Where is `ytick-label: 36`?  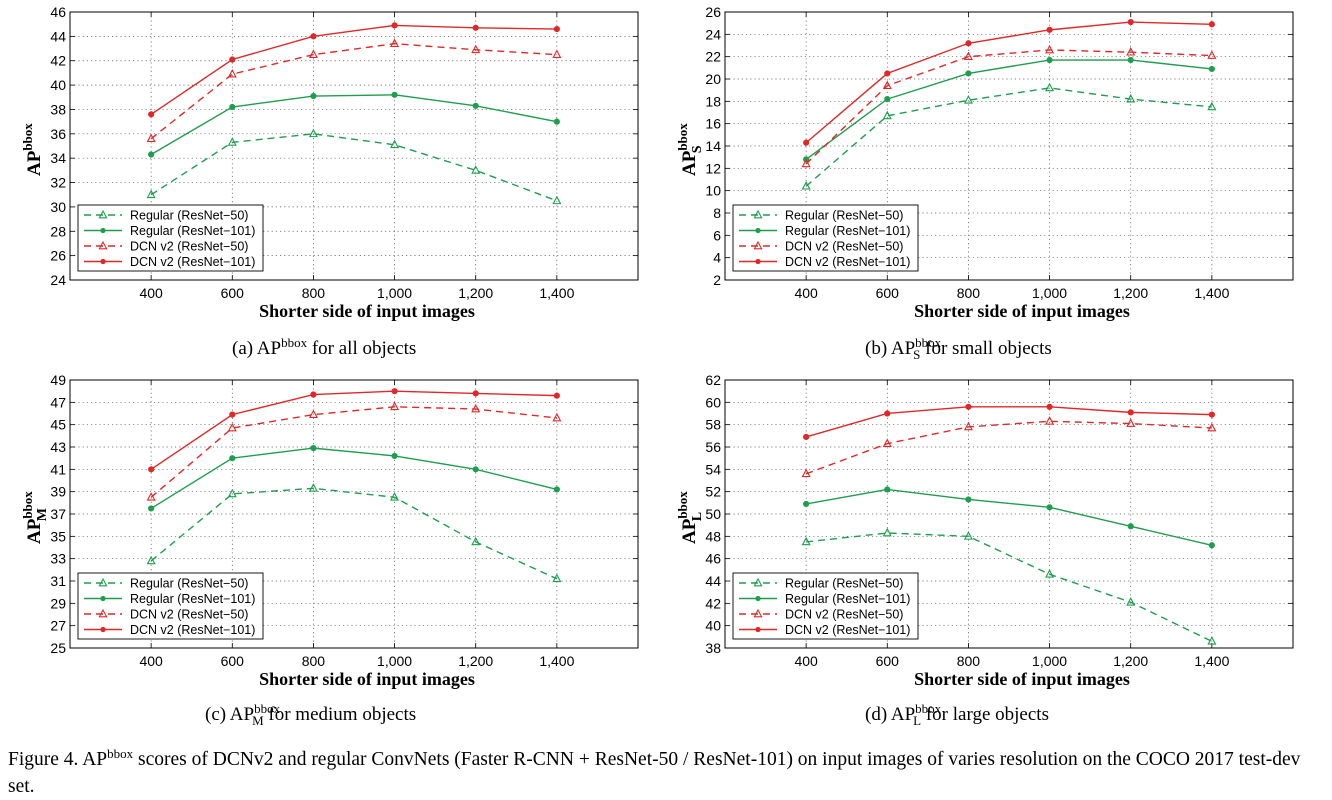
ytick-label: 36 is located at coordinates (58, 134).